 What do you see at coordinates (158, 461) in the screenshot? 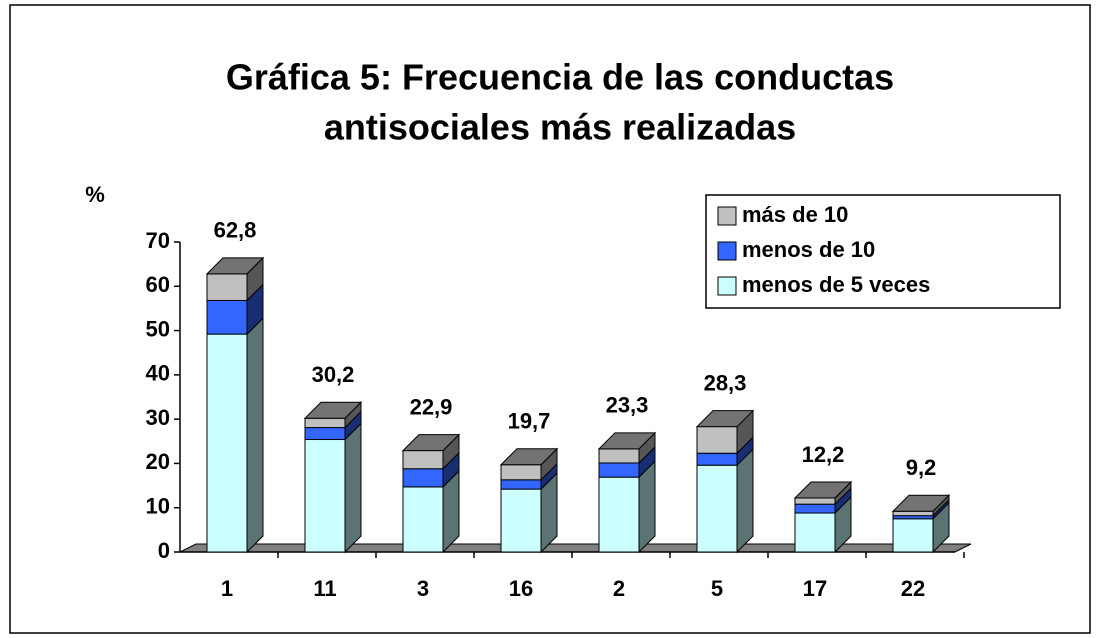
I see `y-tick-label: 20` at bounding box center [158, 461].